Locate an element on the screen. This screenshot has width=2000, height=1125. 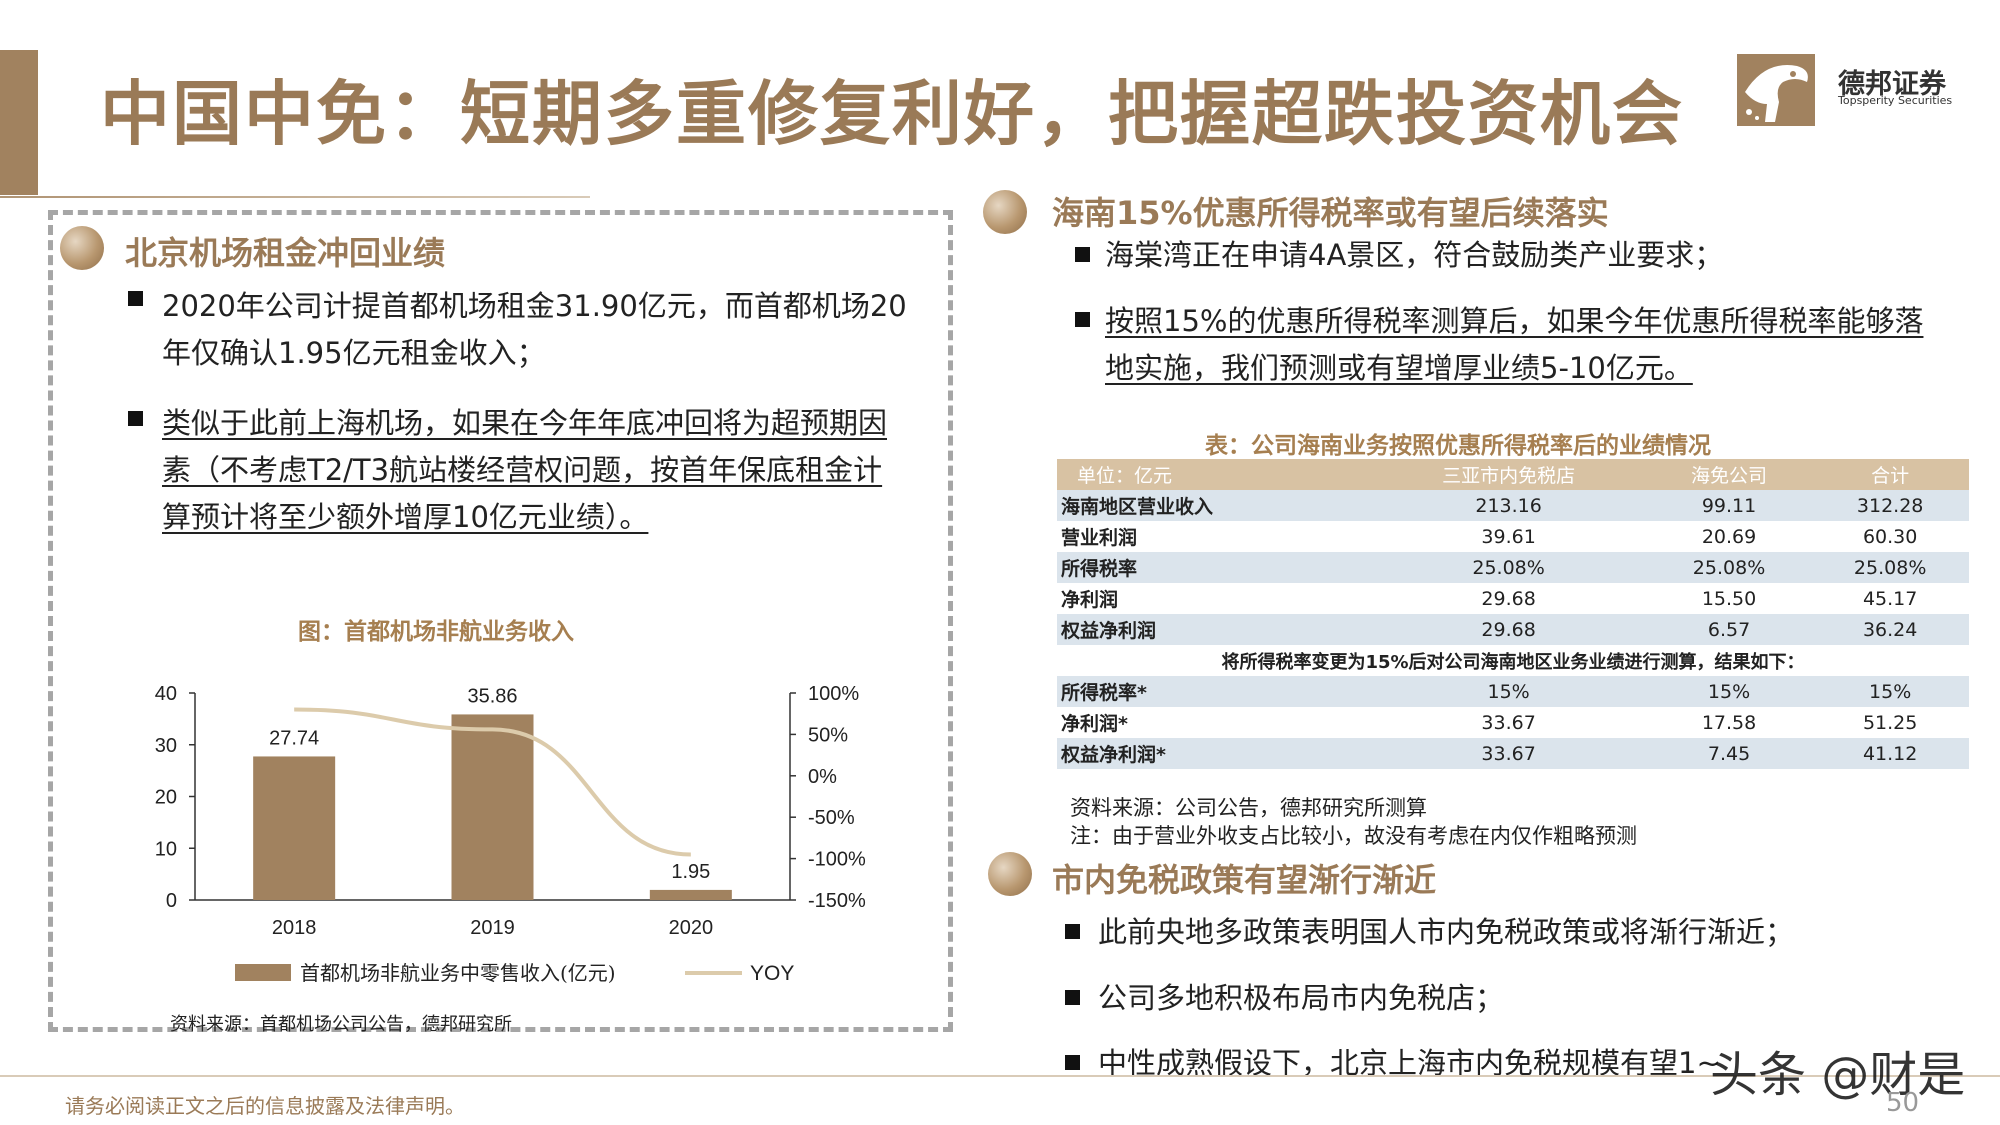
title-divider is located at coordinates (295, 197).